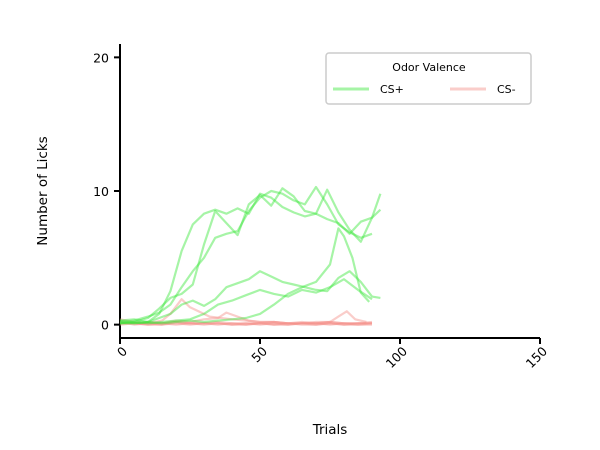 The height and width of the screenshot is (450, 600). Describe the element at coordinates (259, 354) in the screenshot. I see `x-tick-label: 50` at that location.